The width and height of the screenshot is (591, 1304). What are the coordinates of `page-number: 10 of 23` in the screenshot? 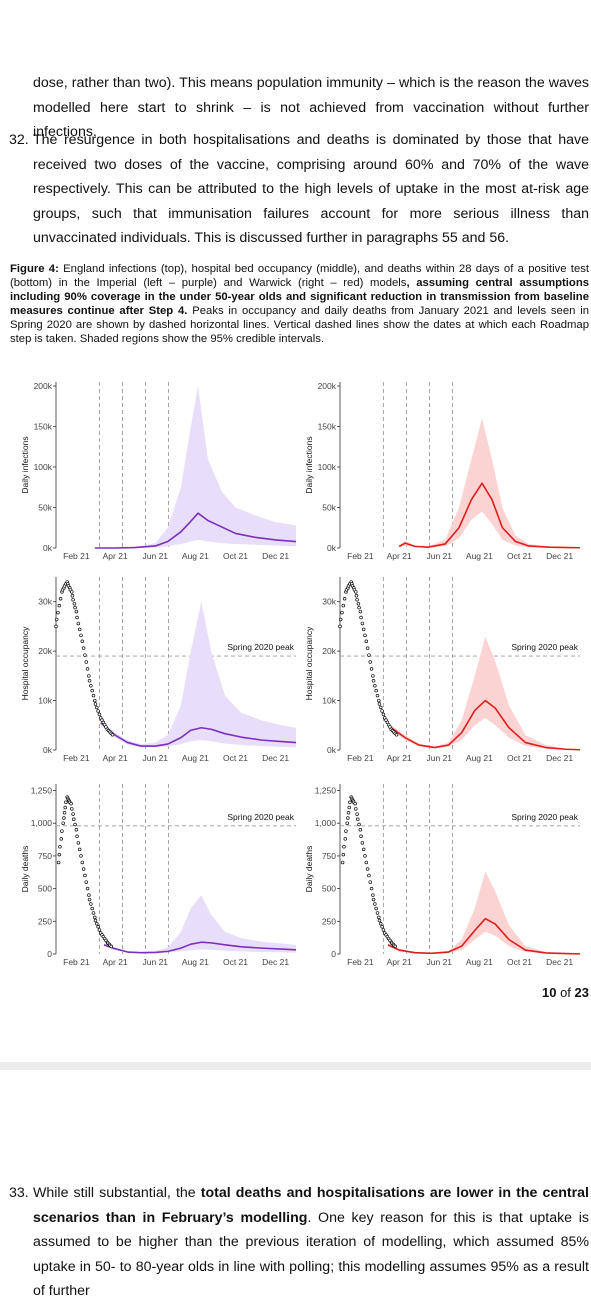 It's located at (565, 992).